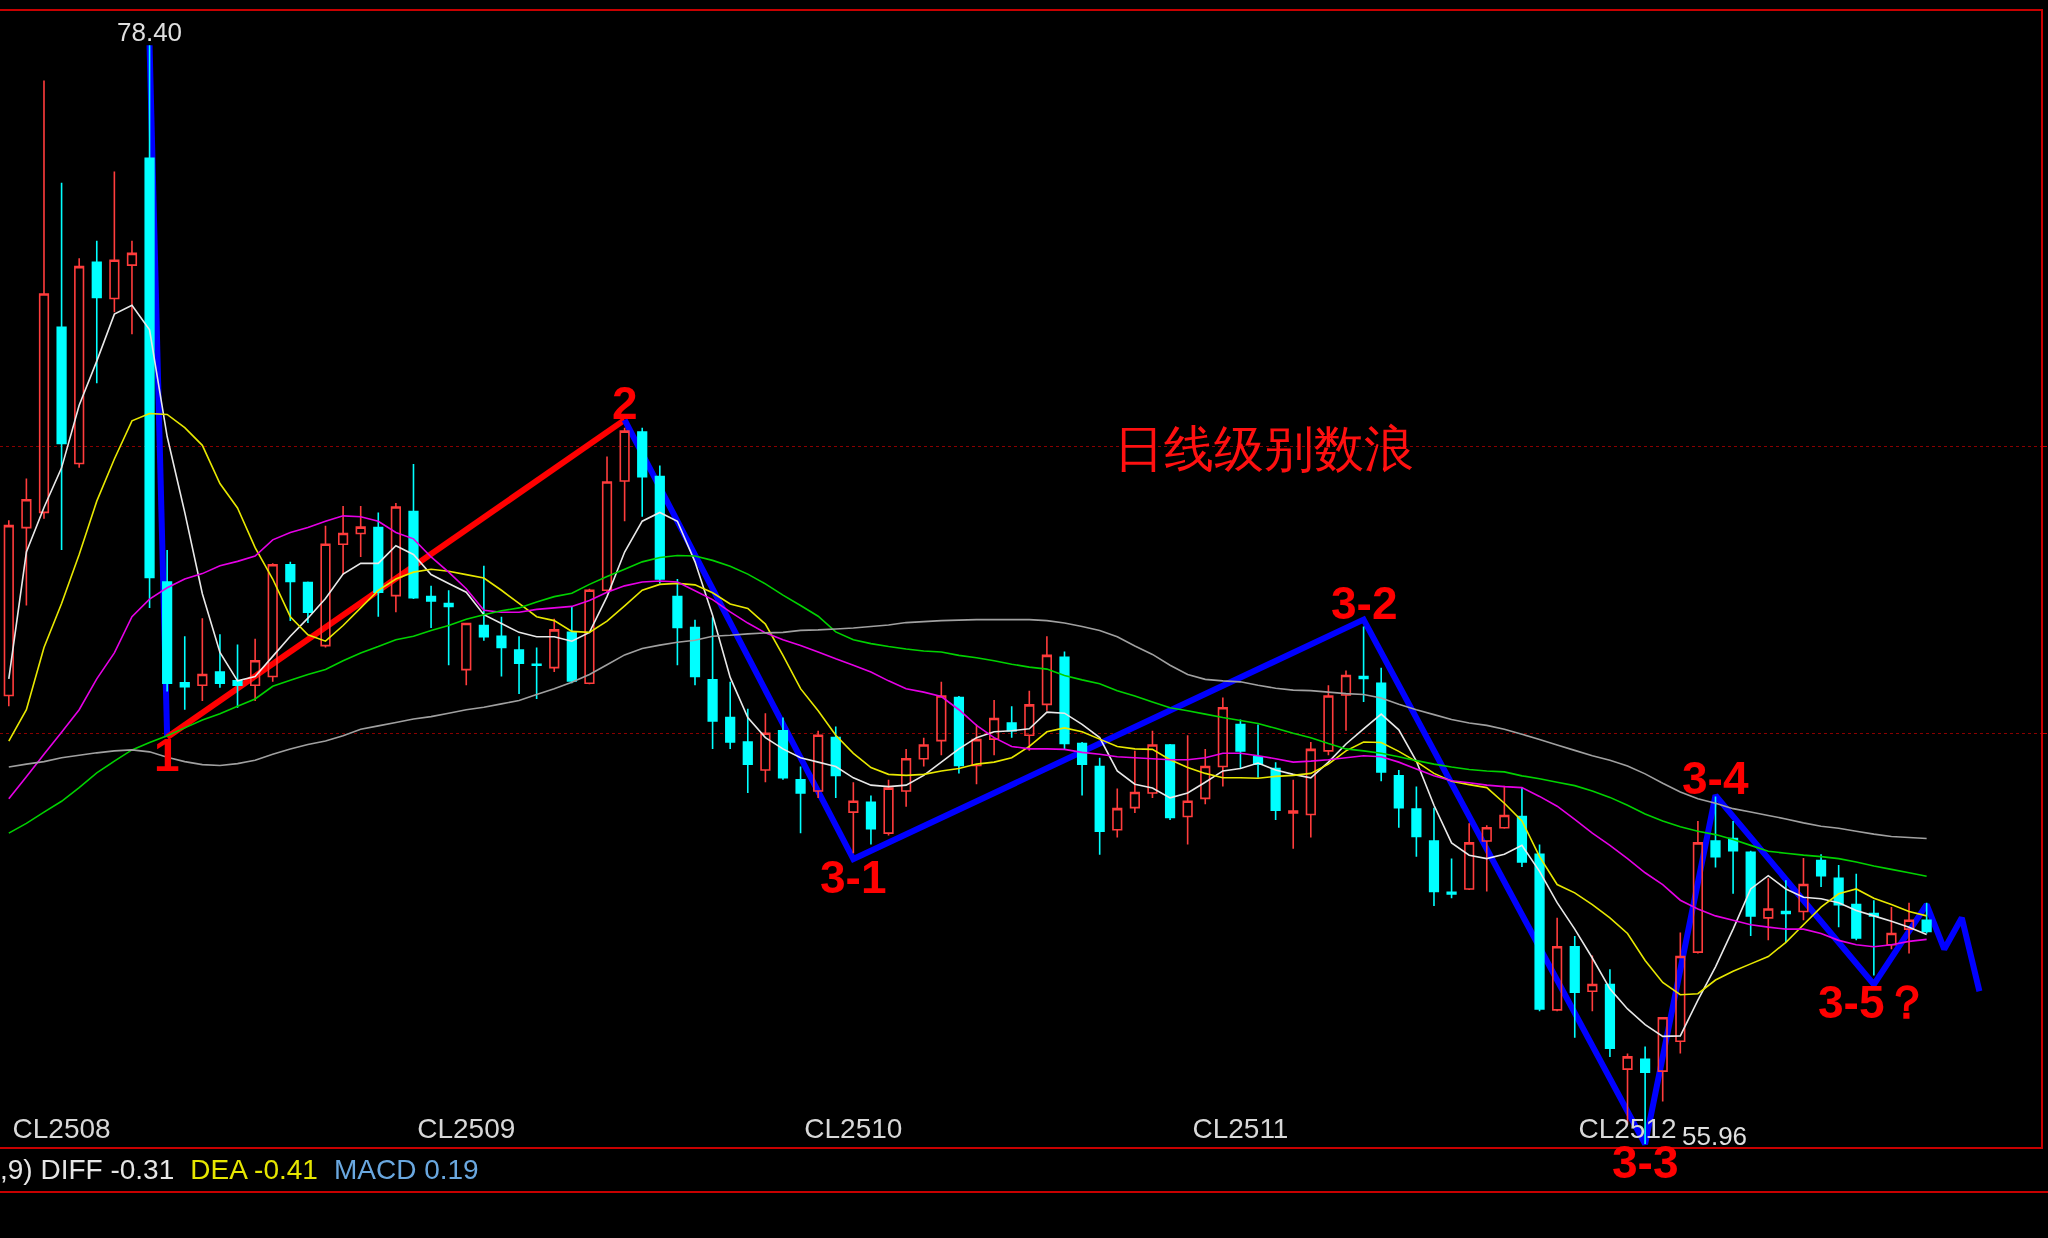 Image resolution: width=2048 pixels, height=1238 pixels. I want to click on annotation: 2, so click(625, 403).